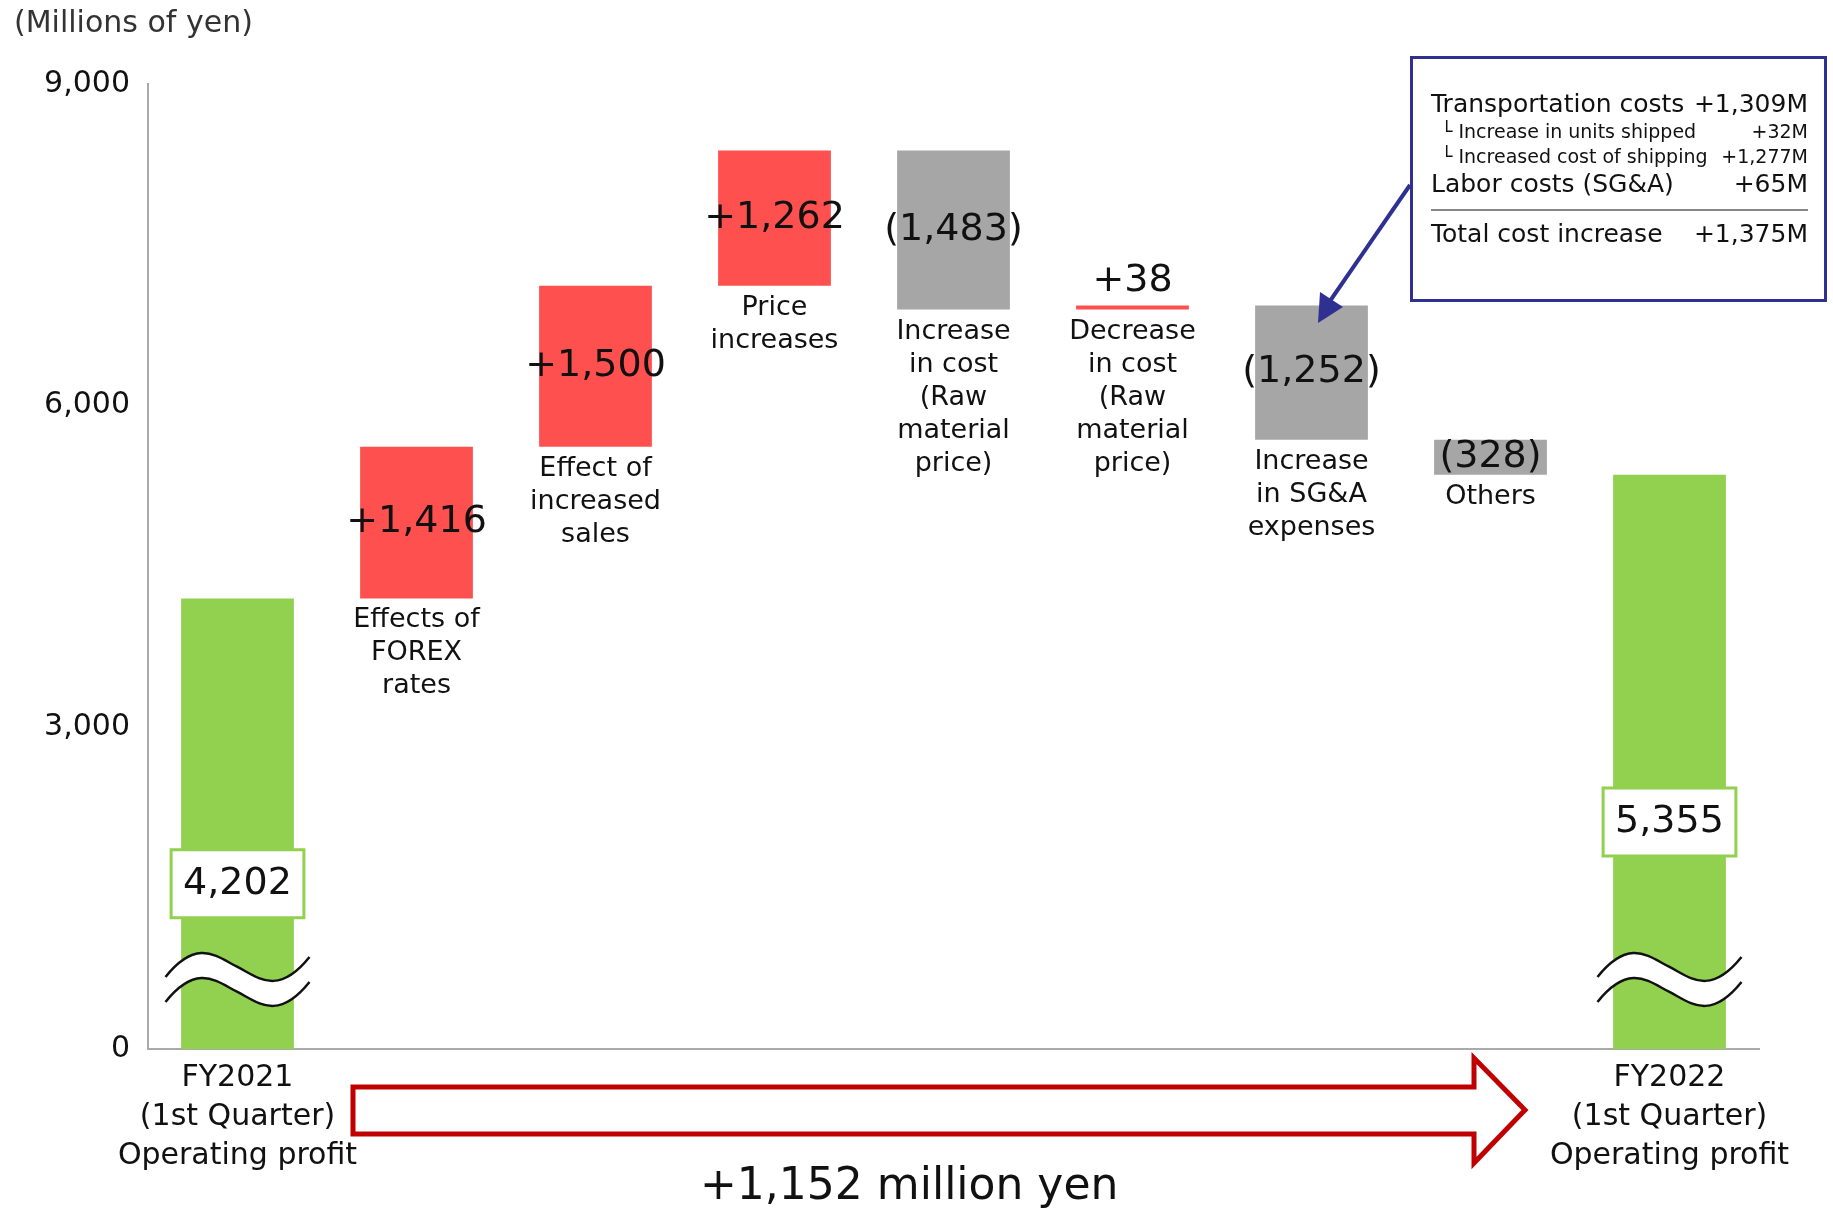 This screenshot has width=1833, height=1212. What do you see at coordinates (87, 81) in the screenshot?
I see `y-tick-label: 9,000` at bounding box center [87, 81].